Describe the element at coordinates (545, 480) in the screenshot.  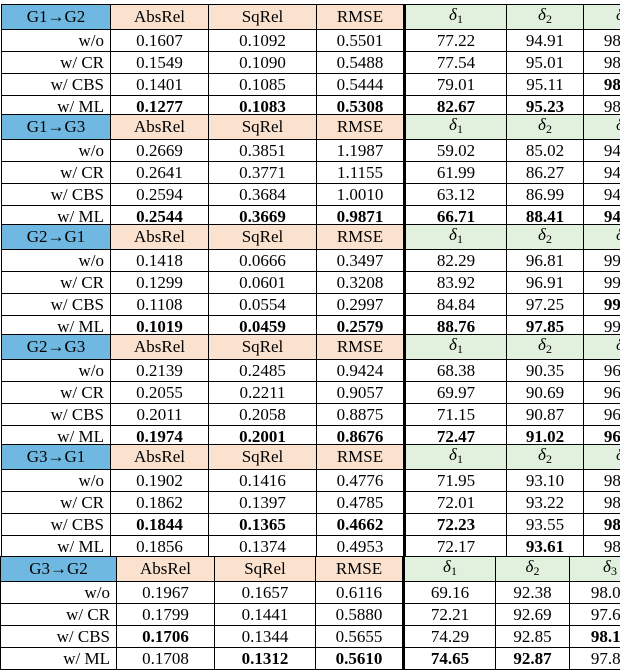
I see `cell-delta-2: 93.10` at that location.